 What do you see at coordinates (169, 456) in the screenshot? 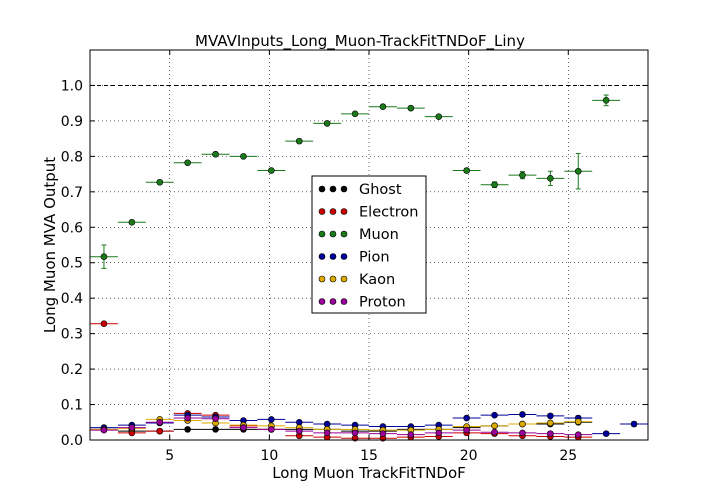
I see `x-tick-label: 5` at bounding box center [169, 456].